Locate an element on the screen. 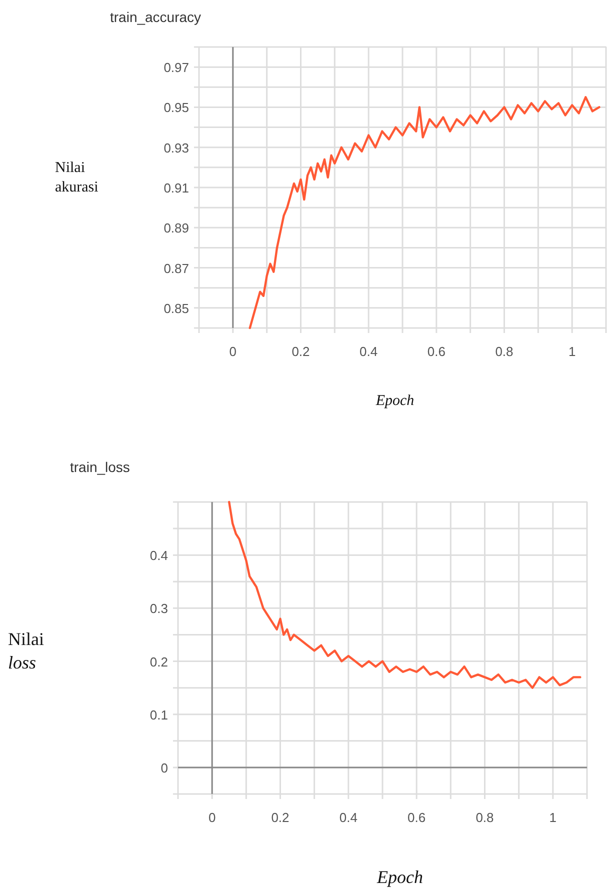 This screenshot has width=612, height=895. y-tick-label: 0.4 is located at coordinates (159, 556).